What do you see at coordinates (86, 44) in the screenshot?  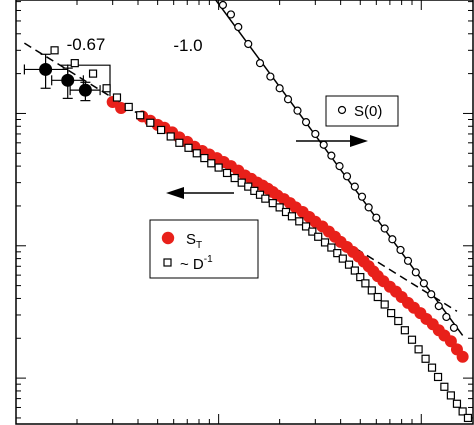 I see `slope-label-dashed: -0.67` at bounding box center [86, 44].